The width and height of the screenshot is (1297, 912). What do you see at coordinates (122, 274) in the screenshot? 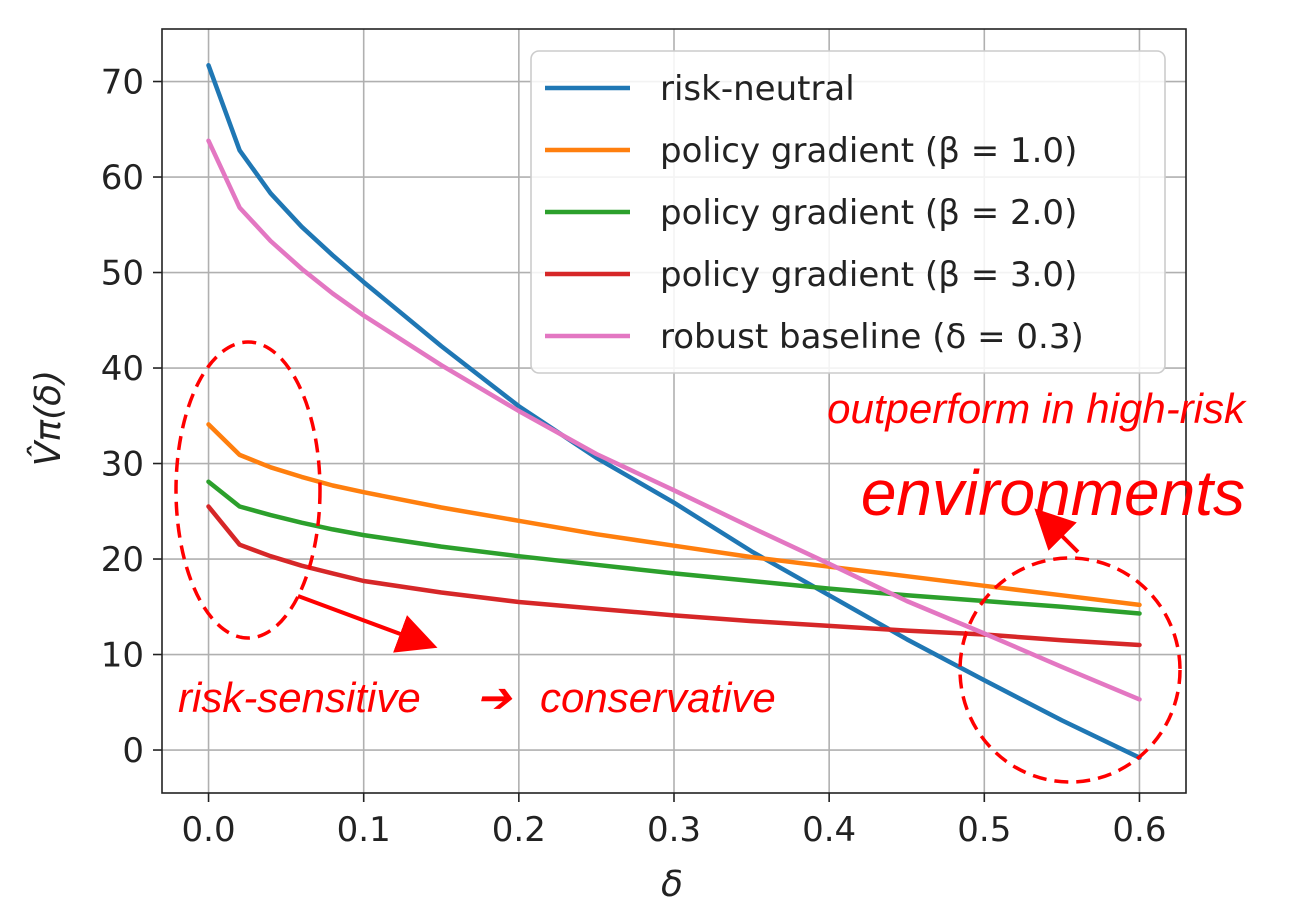
I see `y-tick-label: 50` at bounding box center [122, 274].